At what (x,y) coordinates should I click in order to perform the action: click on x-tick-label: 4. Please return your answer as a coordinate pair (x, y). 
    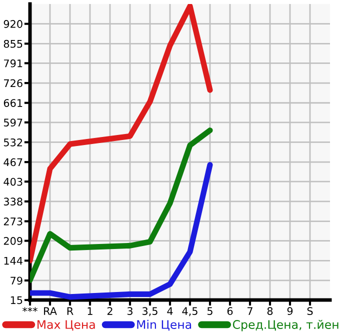
    Looking at the image, I should click on (170, 311).